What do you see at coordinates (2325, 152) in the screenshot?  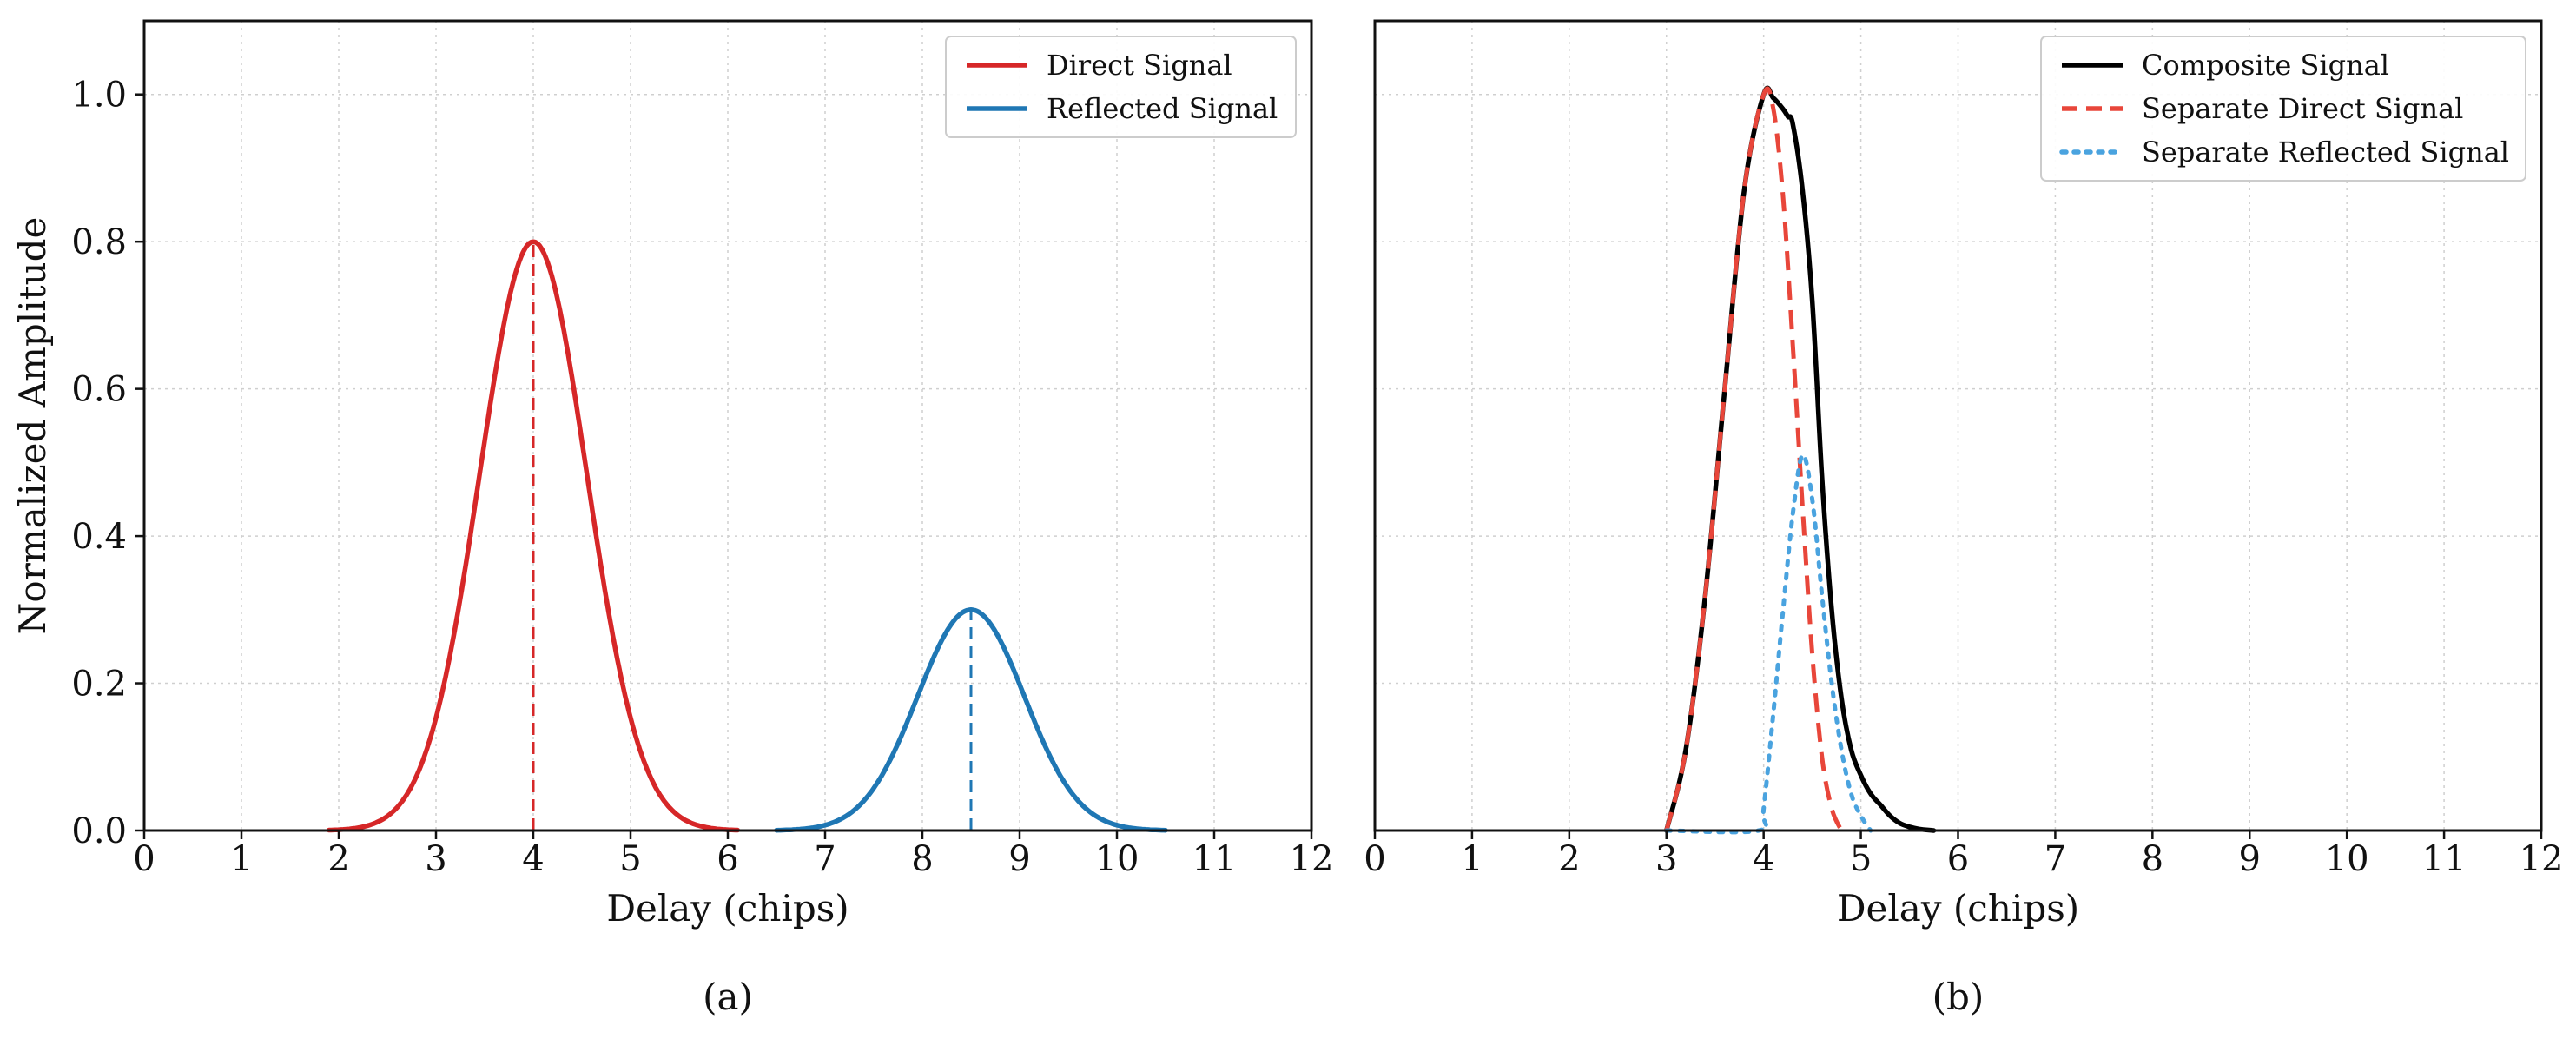 I see `legend-label: Separate Reflected Signal` at bounding box center [2325, 152].